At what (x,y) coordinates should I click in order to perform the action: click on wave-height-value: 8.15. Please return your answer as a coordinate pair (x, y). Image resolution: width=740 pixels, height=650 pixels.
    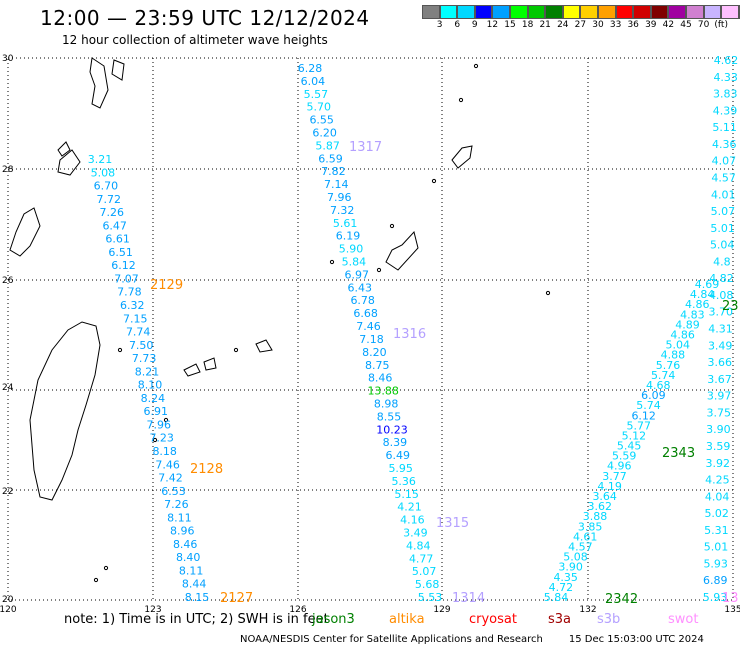
    Looking at the image, I should click on (197, 597).